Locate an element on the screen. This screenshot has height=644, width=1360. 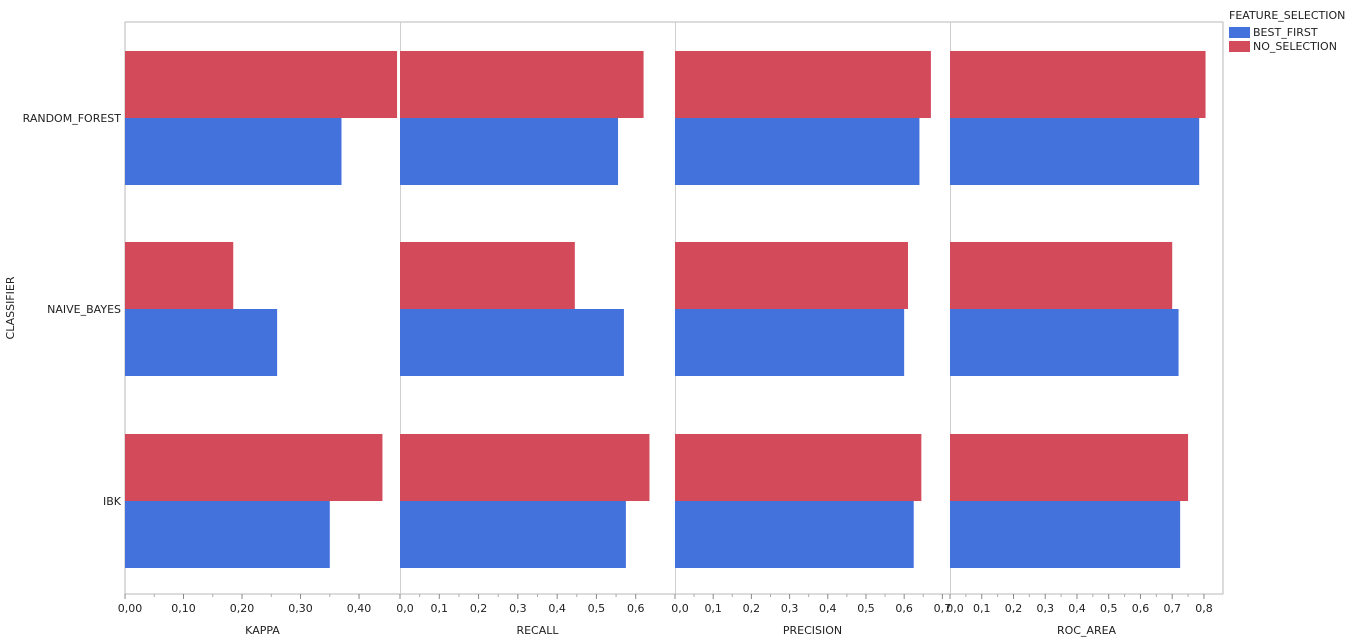
bar-recall-ibk-no-selection is located at coordinates (525, 467).